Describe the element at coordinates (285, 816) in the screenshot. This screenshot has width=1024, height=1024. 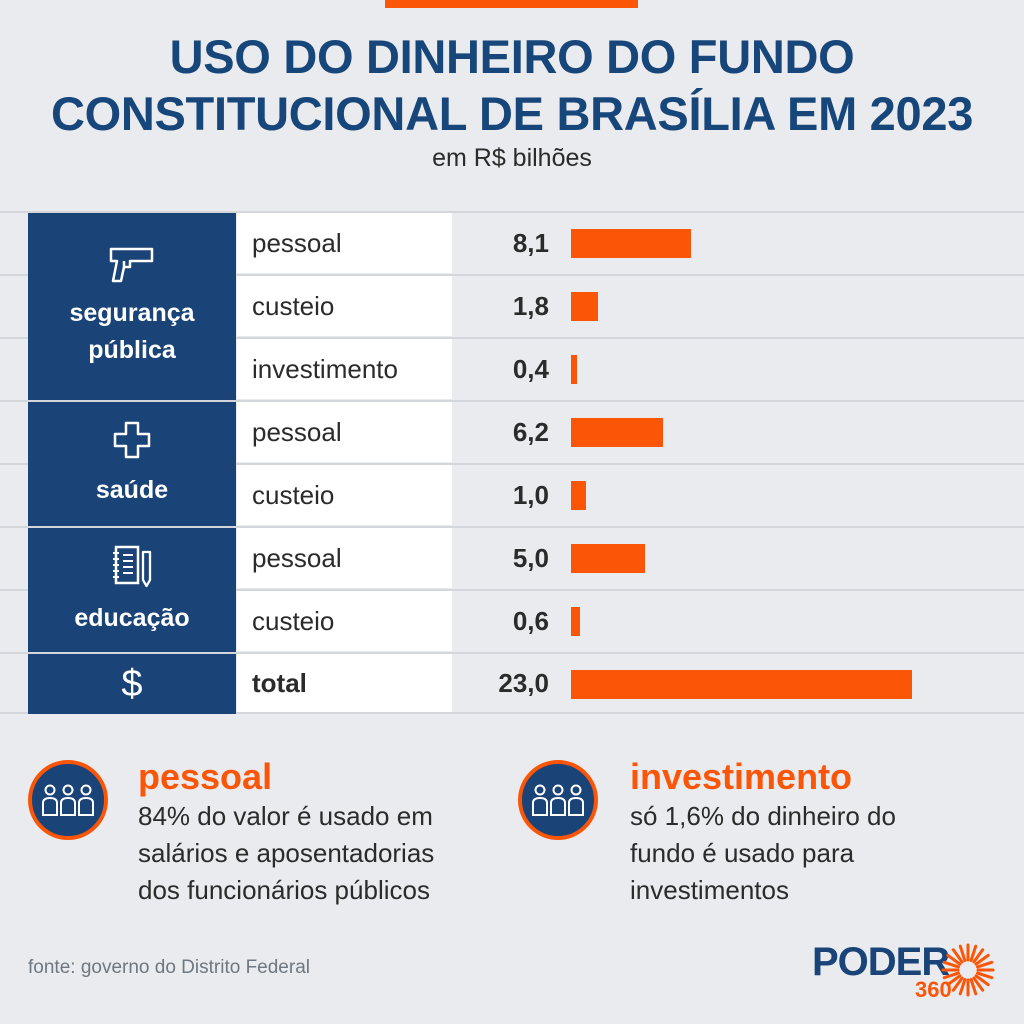
I see `note-line: 84% do valor é usado em` at that location.